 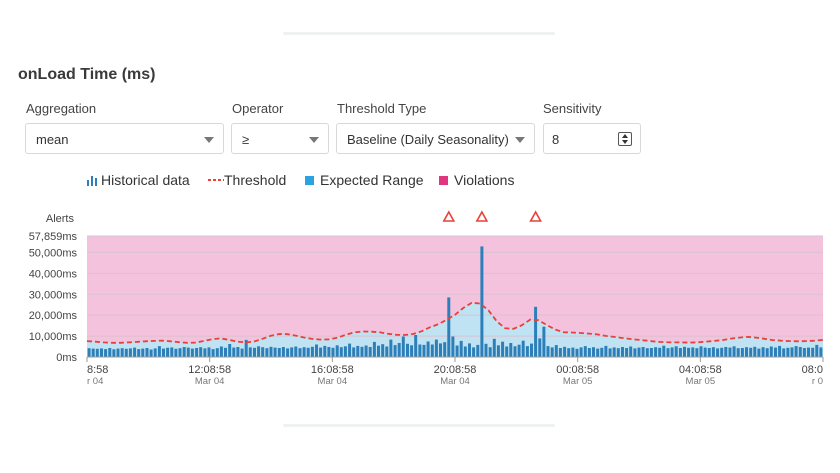 I want to click on aggregation-select: mean, so click(x=124, y=138).